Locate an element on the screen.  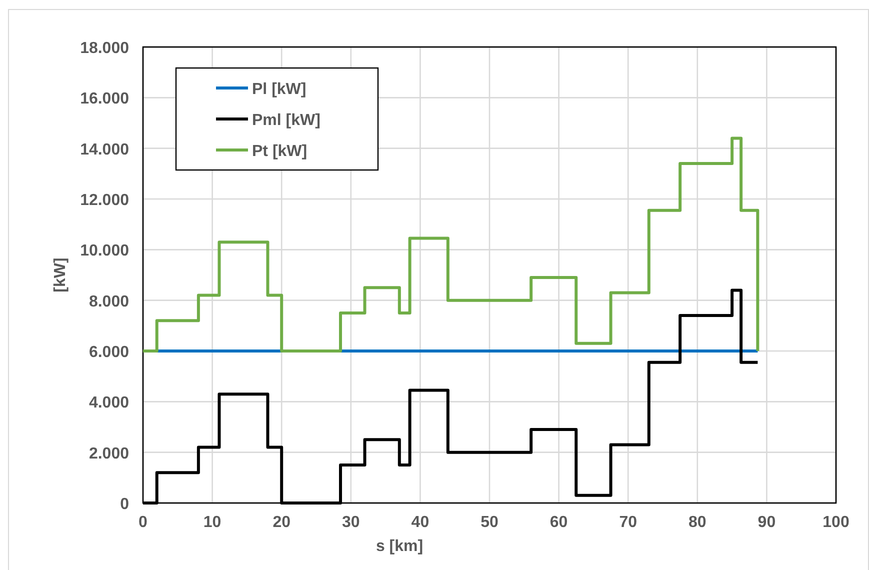
legend-label: Pt [kW] is located at coordinates (280, 151).